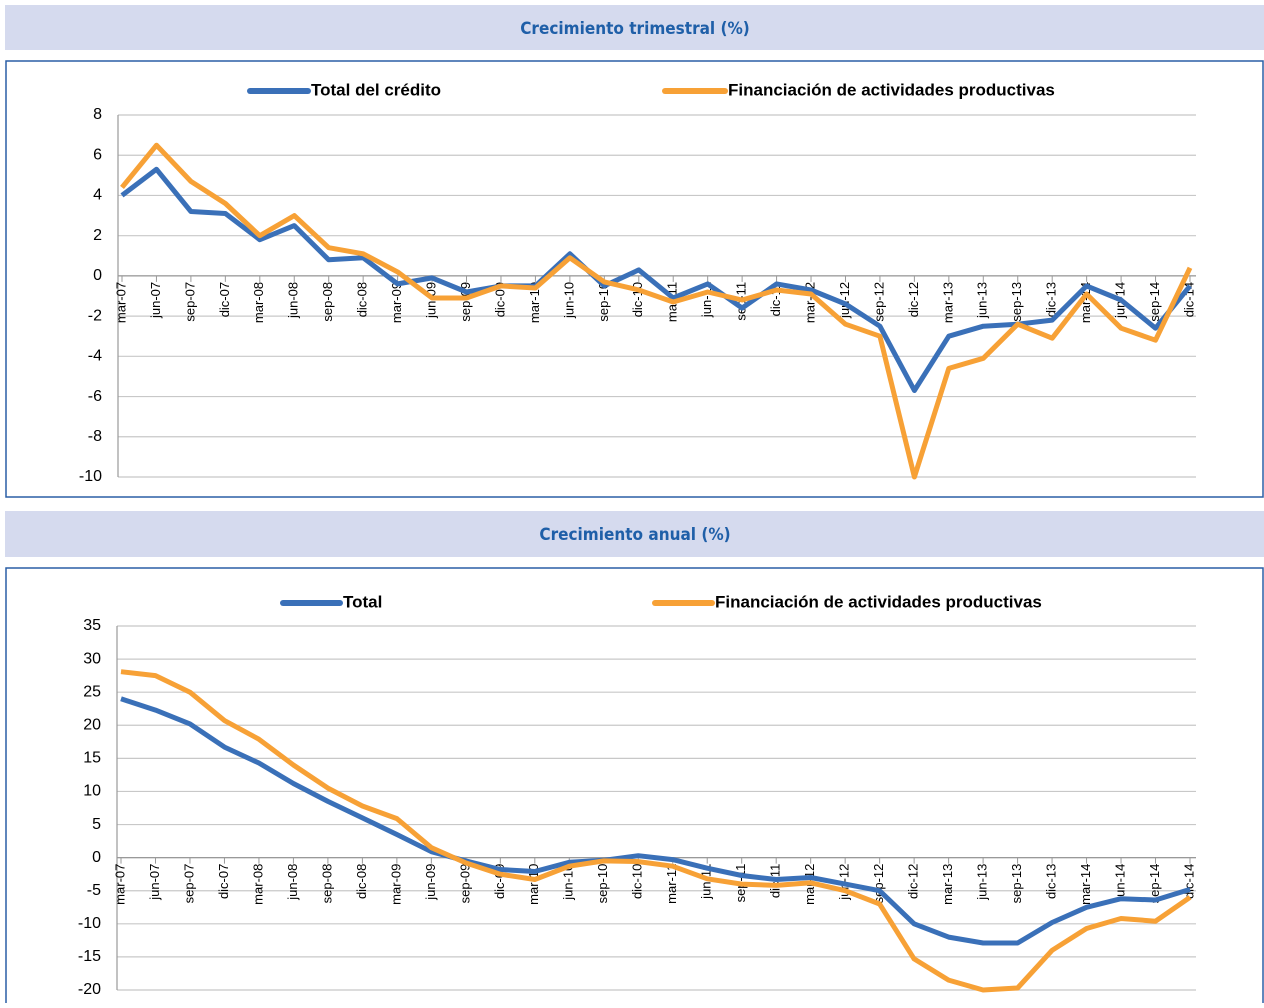 This screenshot has width=1264, height=1008. What do you see at coordinates (95, 396) in the screenshot?
I see `y-tick-label: -6` at bounding box center [95, 396].